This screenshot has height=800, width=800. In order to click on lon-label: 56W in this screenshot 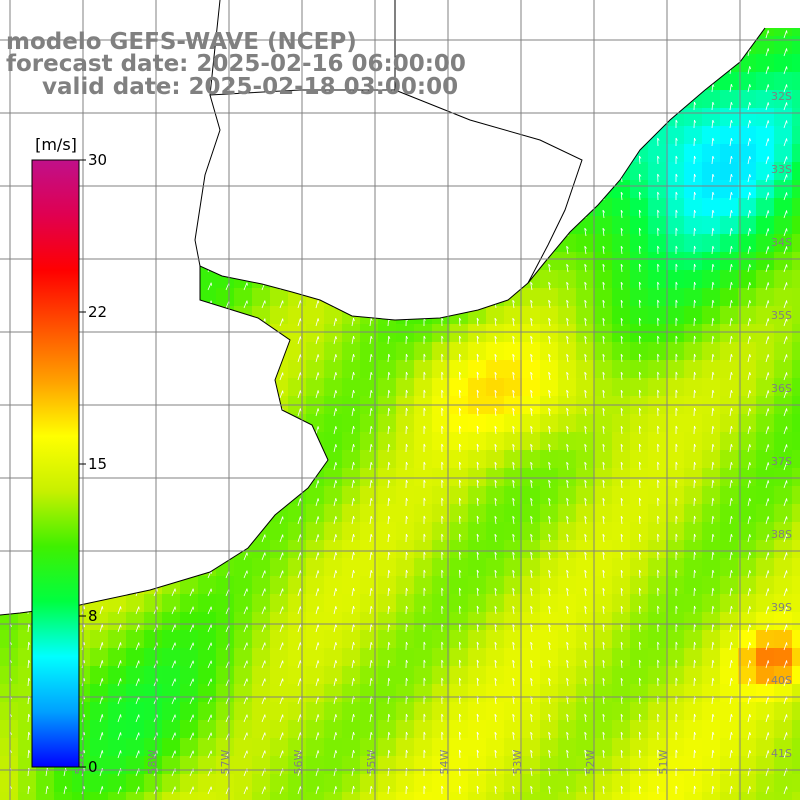, I will do `click(298, 761)`.